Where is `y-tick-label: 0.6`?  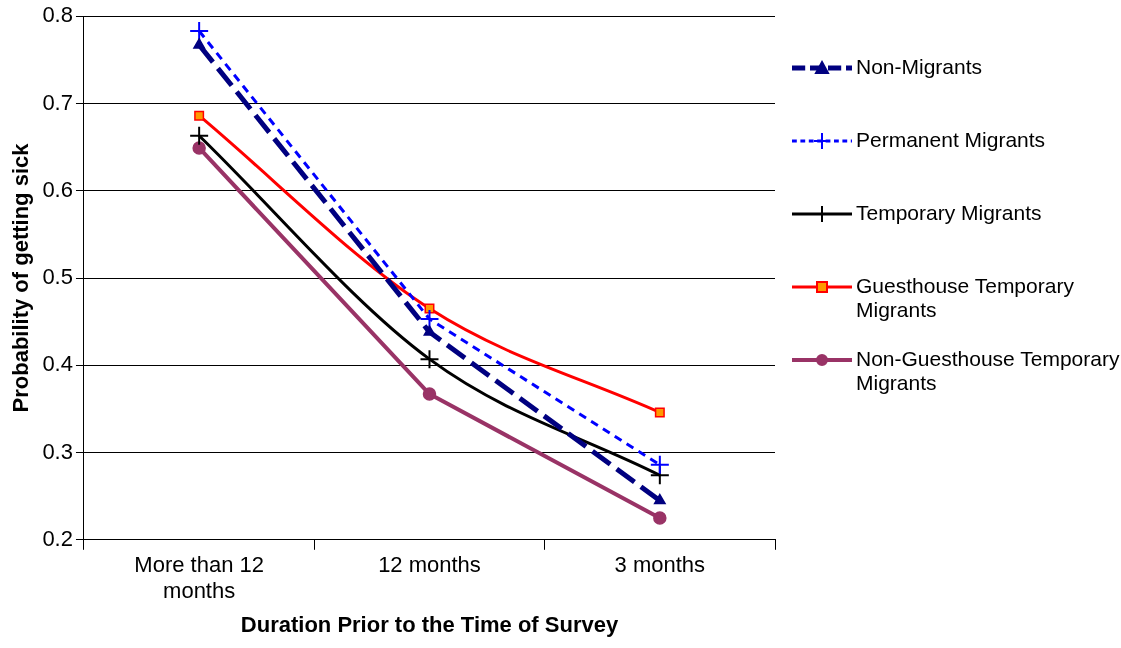 y-tick-label: 0.6 is located at coordinates (57, 189).